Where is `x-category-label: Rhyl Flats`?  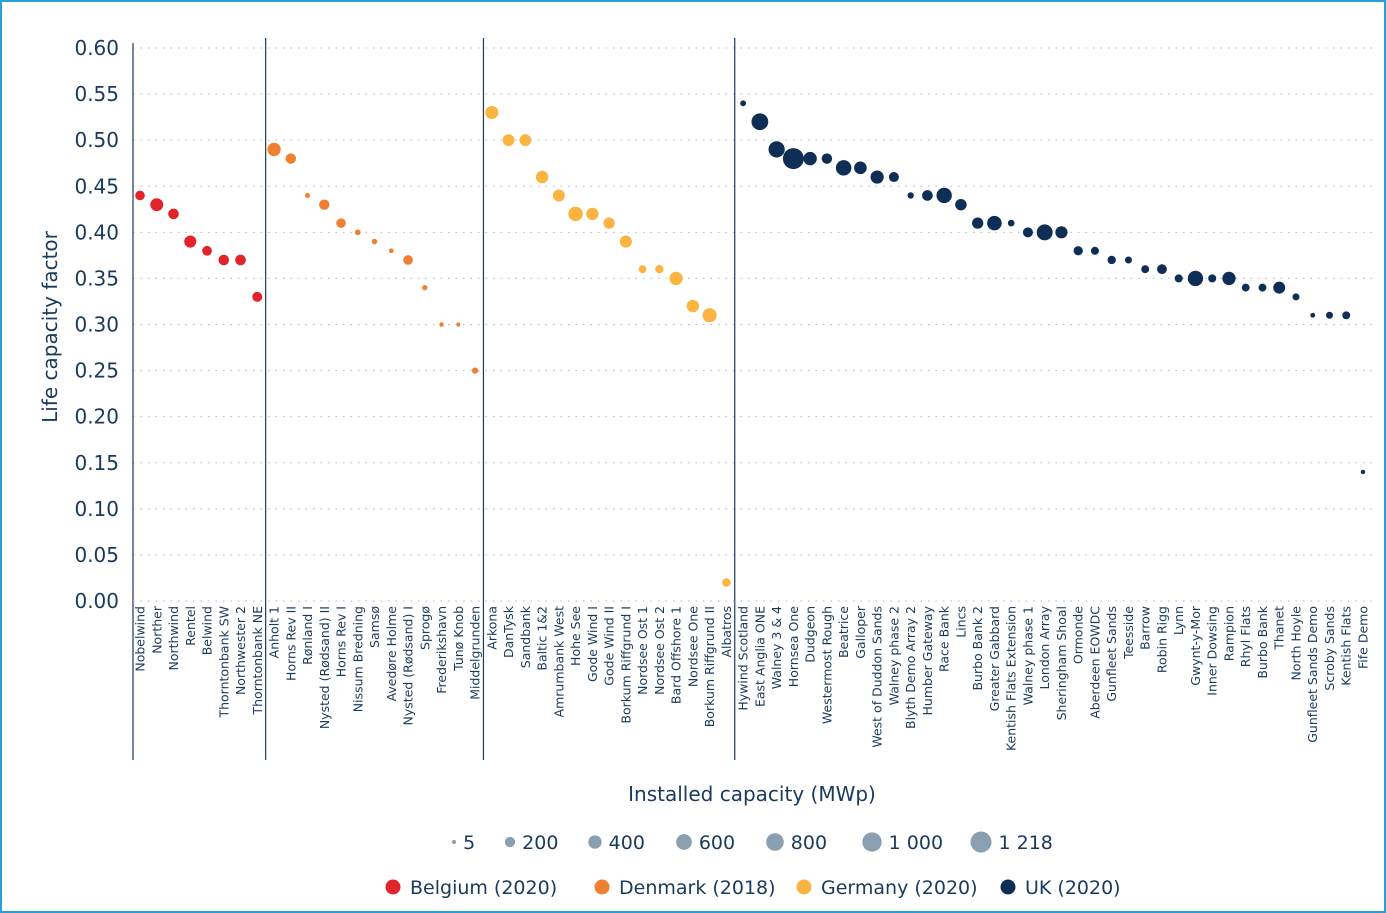 x-category-label: Rhyl Flats is located at coordinates (1245, 636).